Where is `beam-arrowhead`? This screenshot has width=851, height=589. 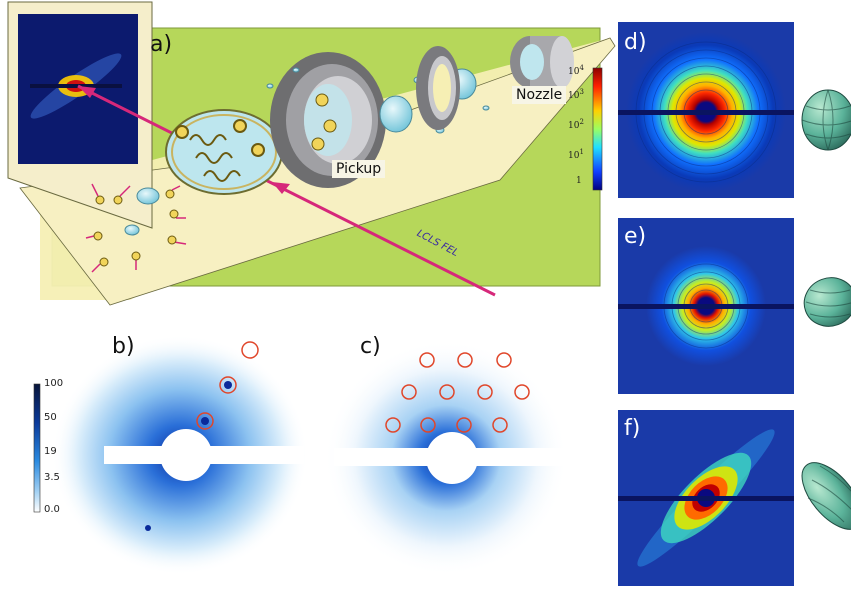 beam-arrowhead is located at coordinates (87, 92).